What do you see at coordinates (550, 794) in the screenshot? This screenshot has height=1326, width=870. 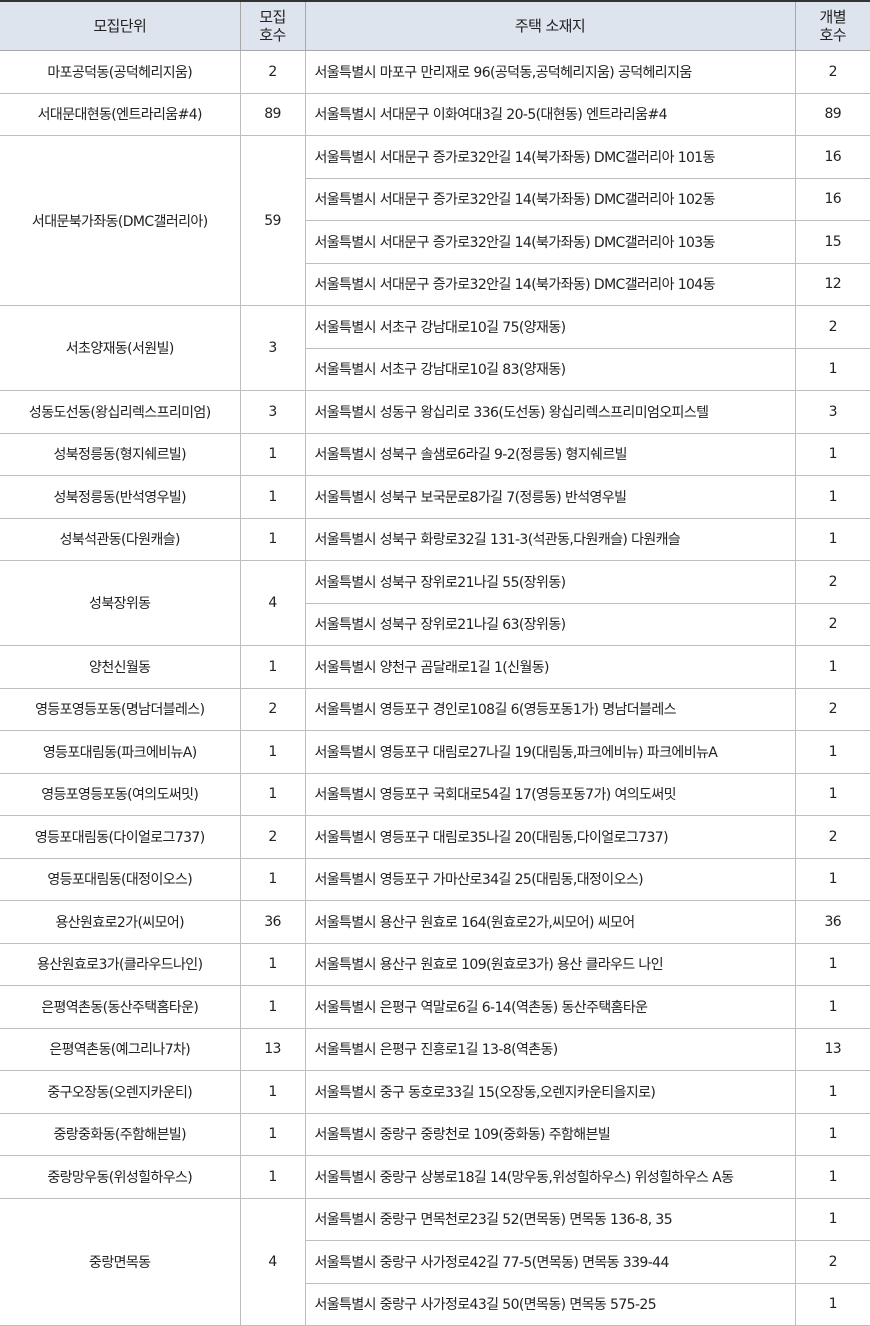 I see `address-cell: 서울특별시 영등포구 국회대로54길 17(영등포동7가) 여의도써밋` at bounding box center [550, 794].